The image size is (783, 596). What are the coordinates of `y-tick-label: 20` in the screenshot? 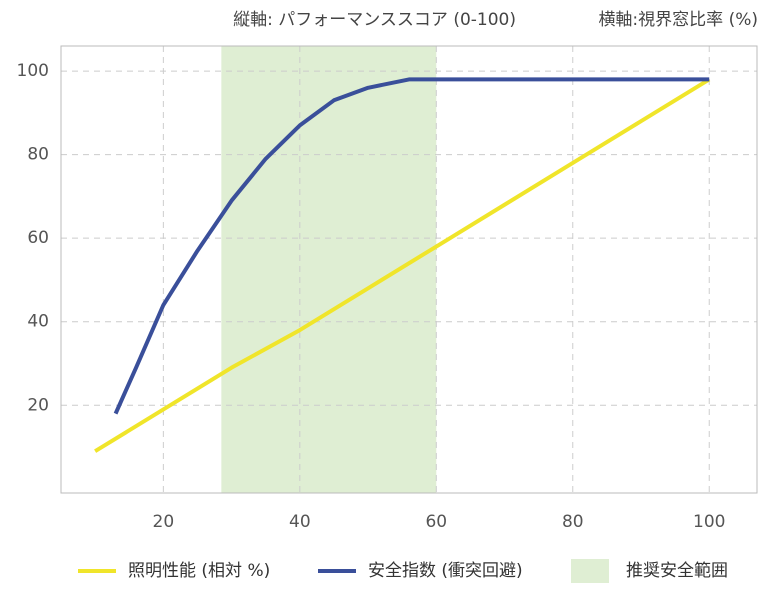 It's located at (38, 405).